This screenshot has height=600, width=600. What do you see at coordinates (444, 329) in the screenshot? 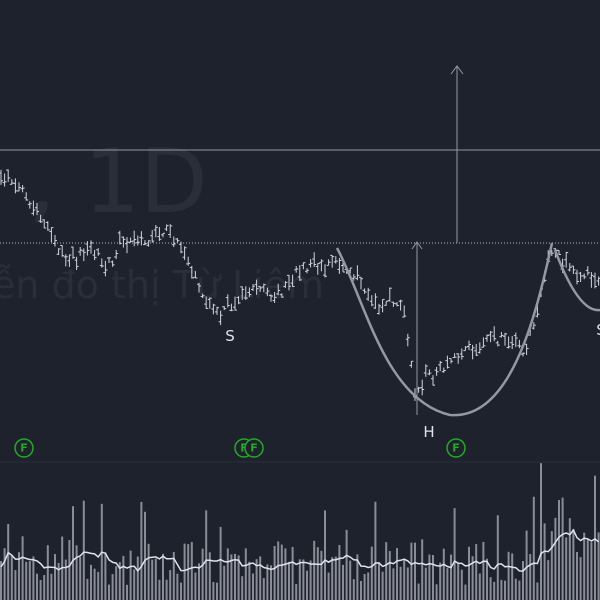
I see `cup-curve` at bounding box center [444, 329].